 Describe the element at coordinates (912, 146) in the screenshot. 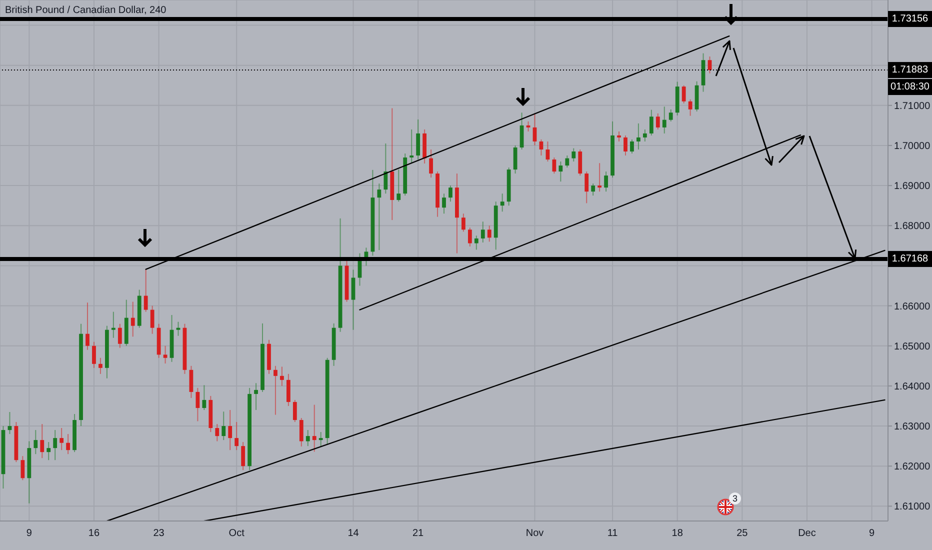

I see `y-tick-label: 1.70000` at that location.